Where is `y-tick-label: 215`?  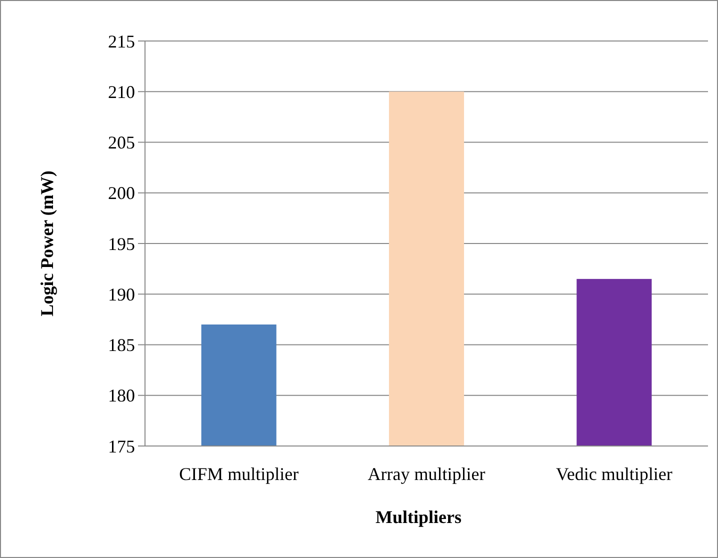
y-tick-label: 215 is located at coordinates (121, 41).